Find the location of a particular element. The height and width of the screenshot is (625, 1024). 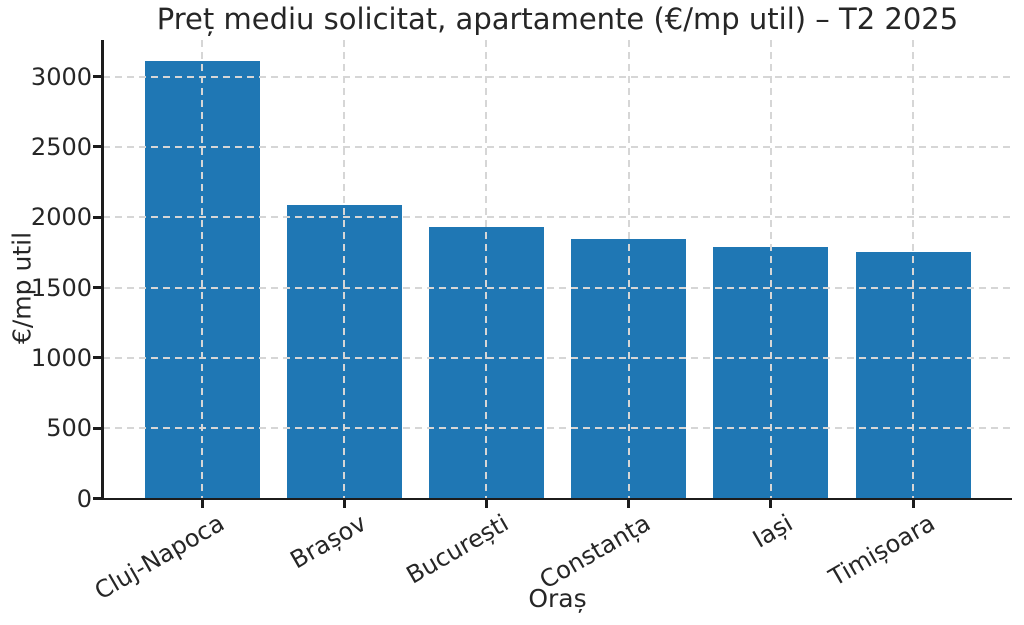

y-tick-label: 1000 is located at coordinates (61, 357).